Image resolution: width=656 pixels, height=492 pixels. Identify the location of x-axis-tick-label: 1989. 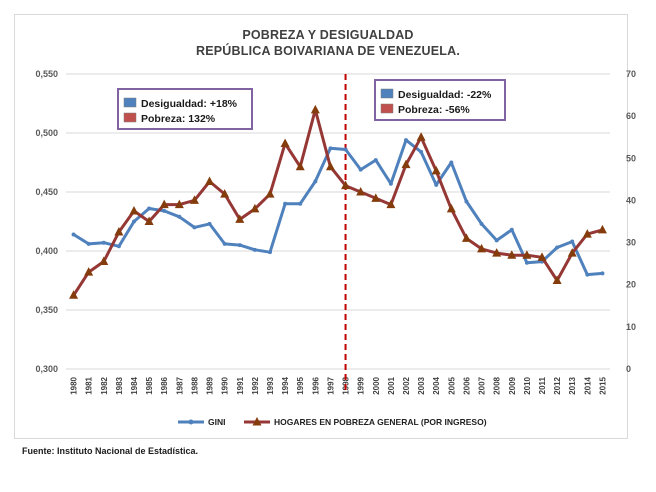
(210, 385).